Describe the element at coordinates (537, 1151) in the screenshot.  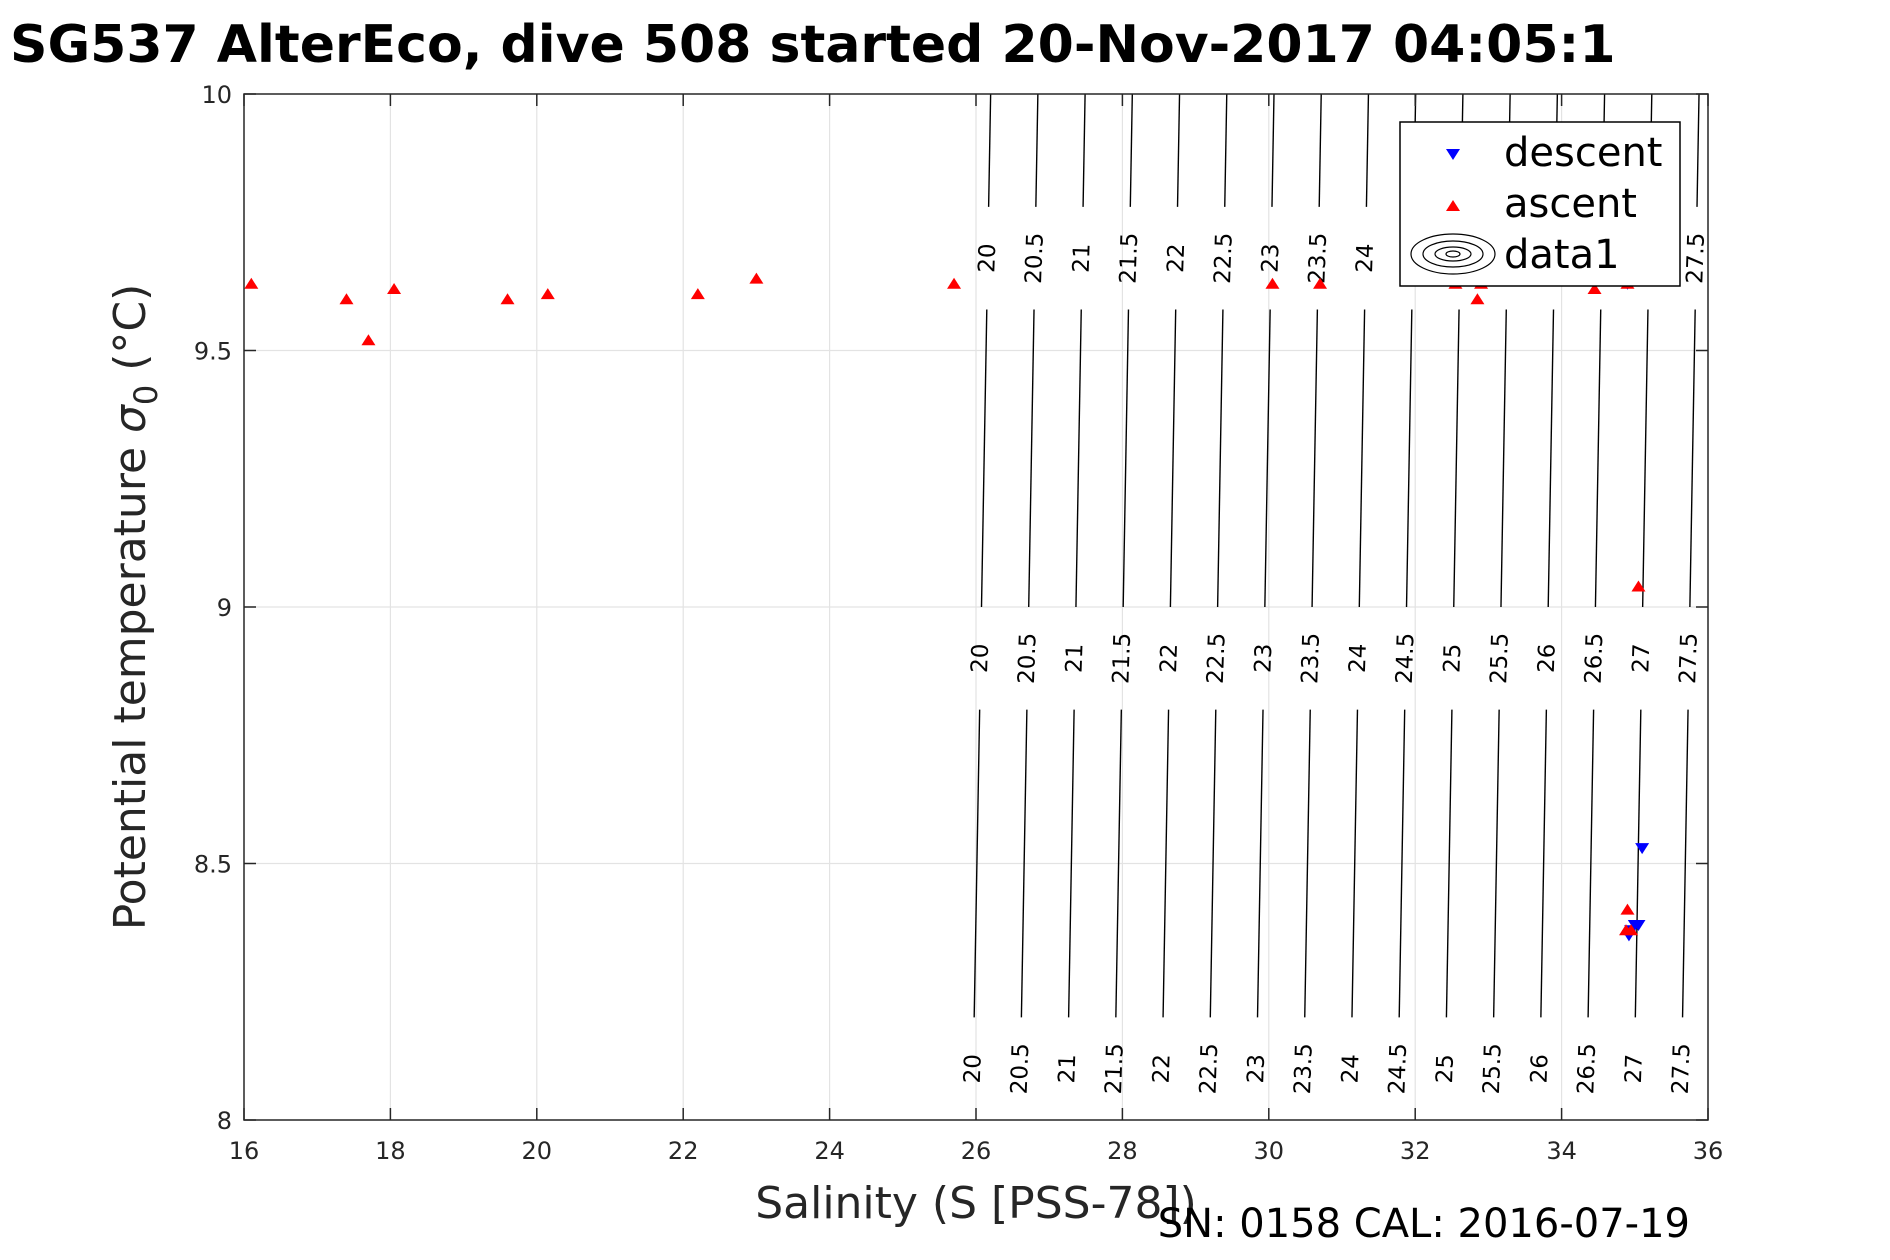
I see `x-tick-label: 20` at that location.